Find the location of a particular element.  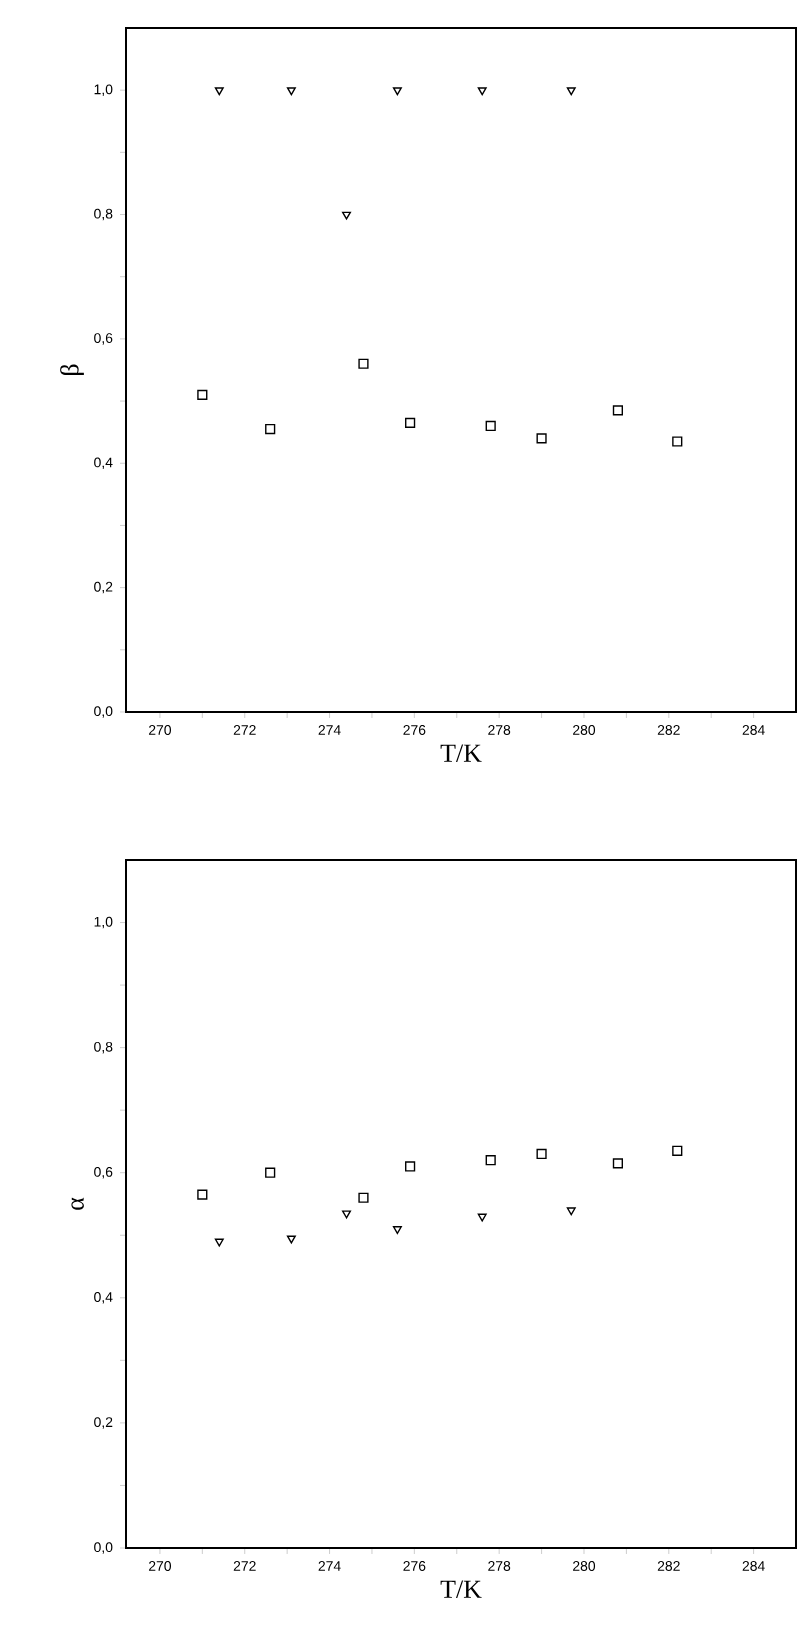

y-axis-title: β is located at coordinates (72, 369).